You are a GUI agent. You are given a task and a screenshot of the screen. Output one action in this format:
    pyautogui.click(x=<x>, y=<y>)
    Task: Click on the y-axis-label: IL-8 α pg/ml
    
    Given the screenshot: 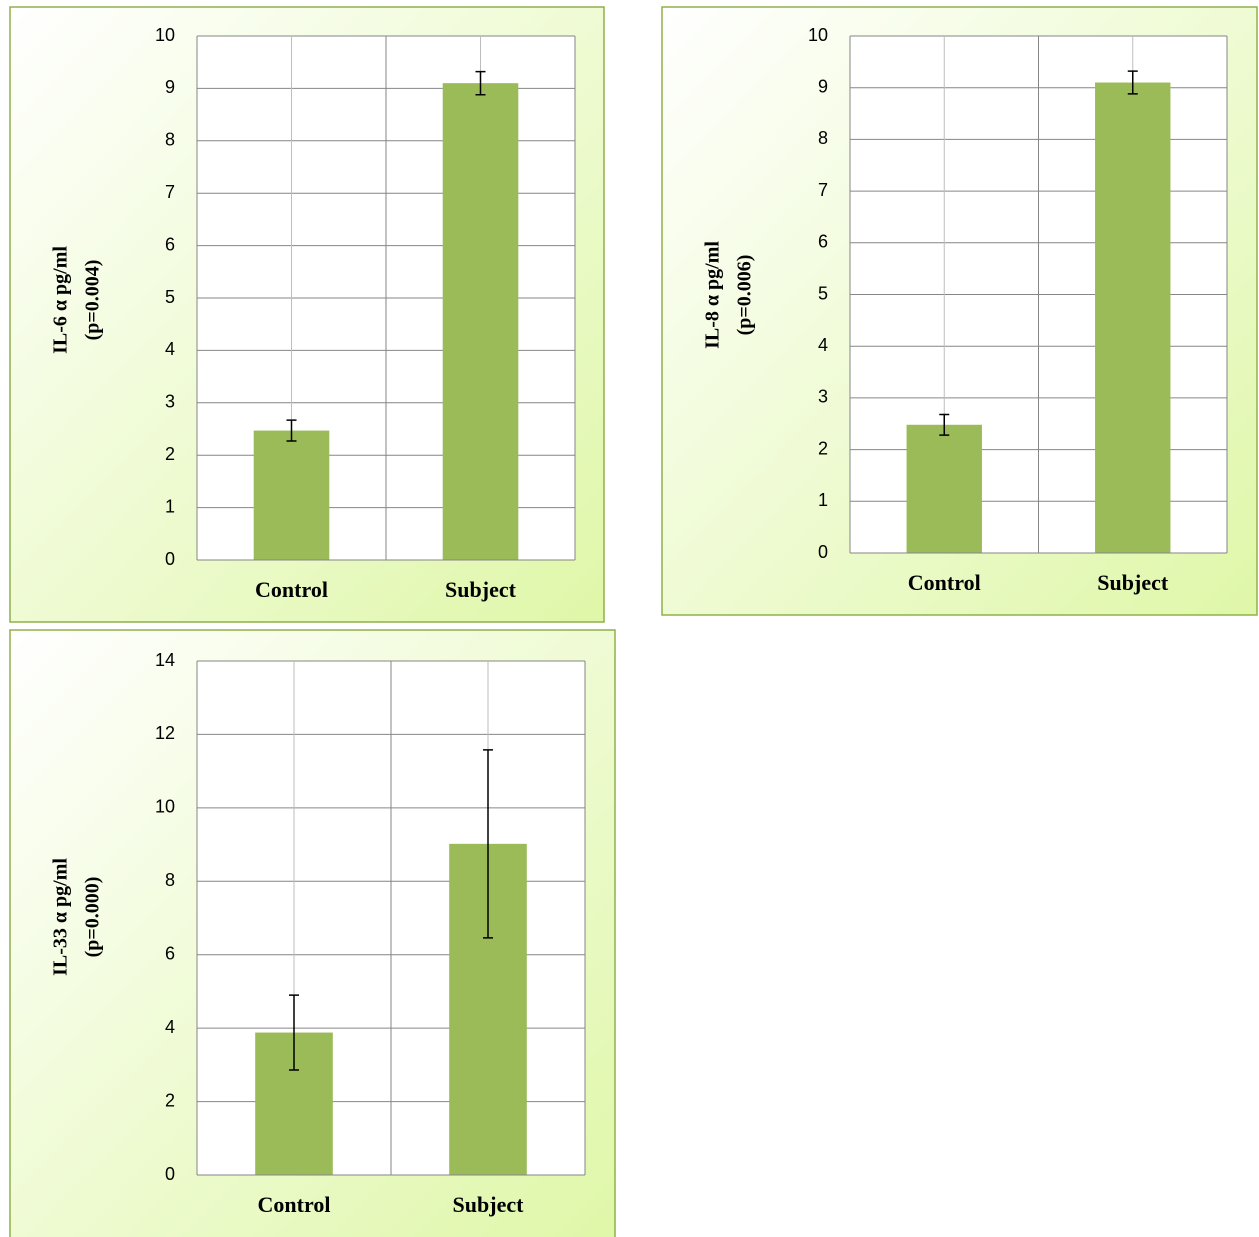 What is the action you would take?
    pyautogui.click(x=713, y=295)
    